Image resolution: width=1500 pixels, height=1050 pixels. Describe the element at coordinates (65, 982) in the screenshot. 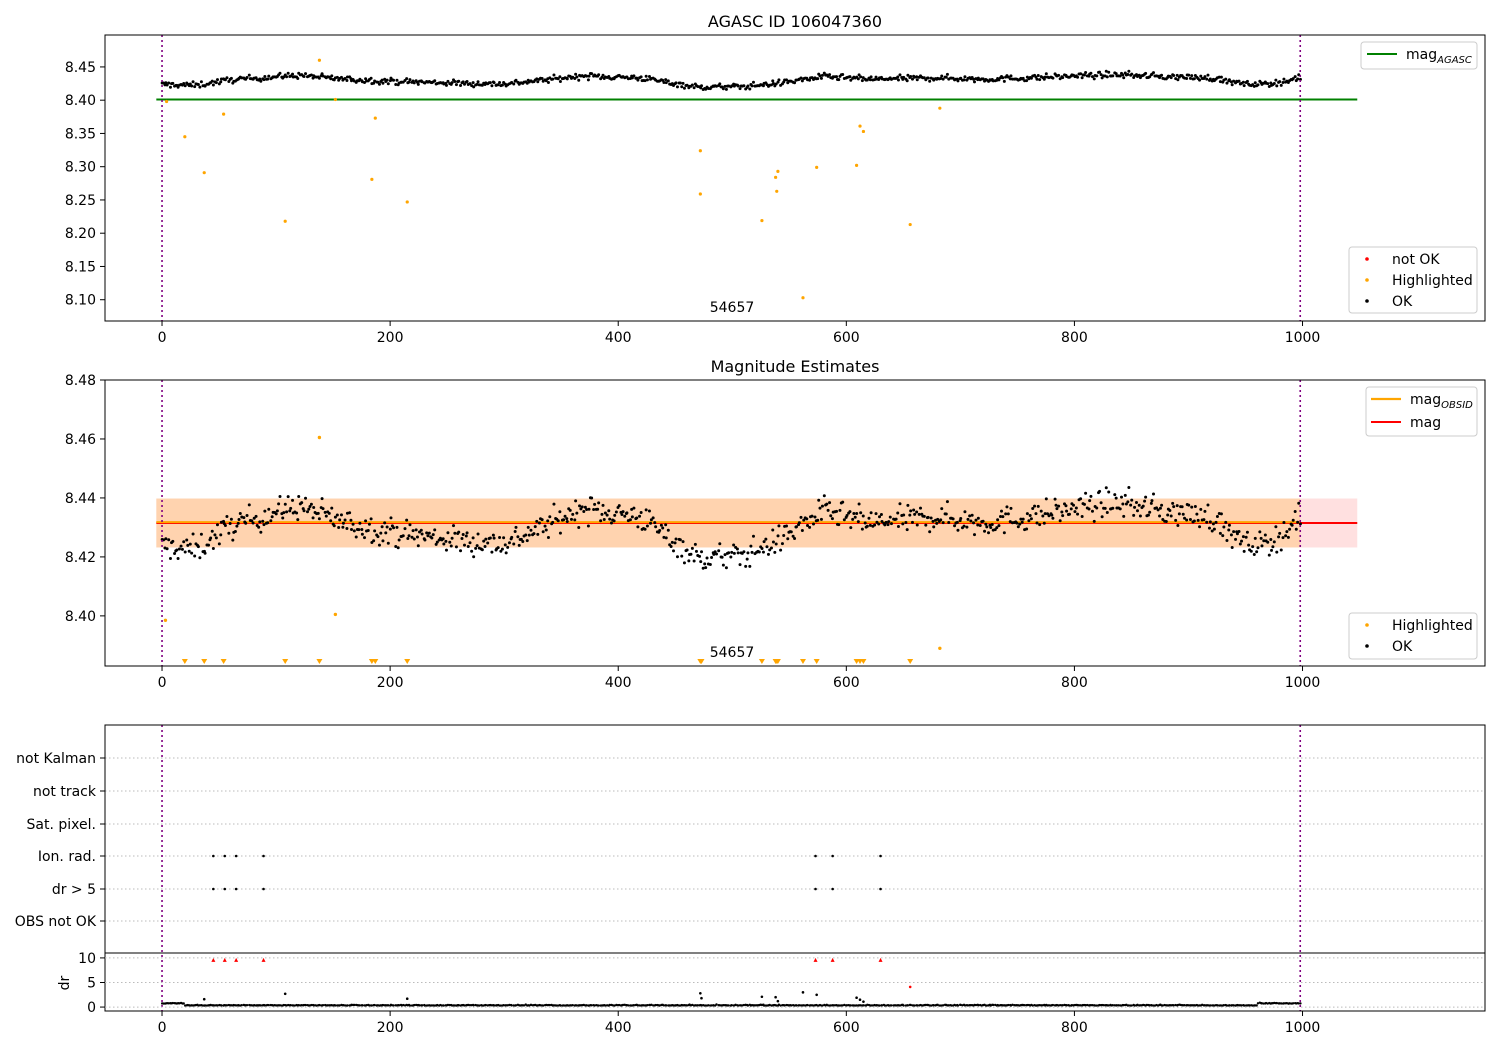

I see `dr-axis-label: dr` at that location.